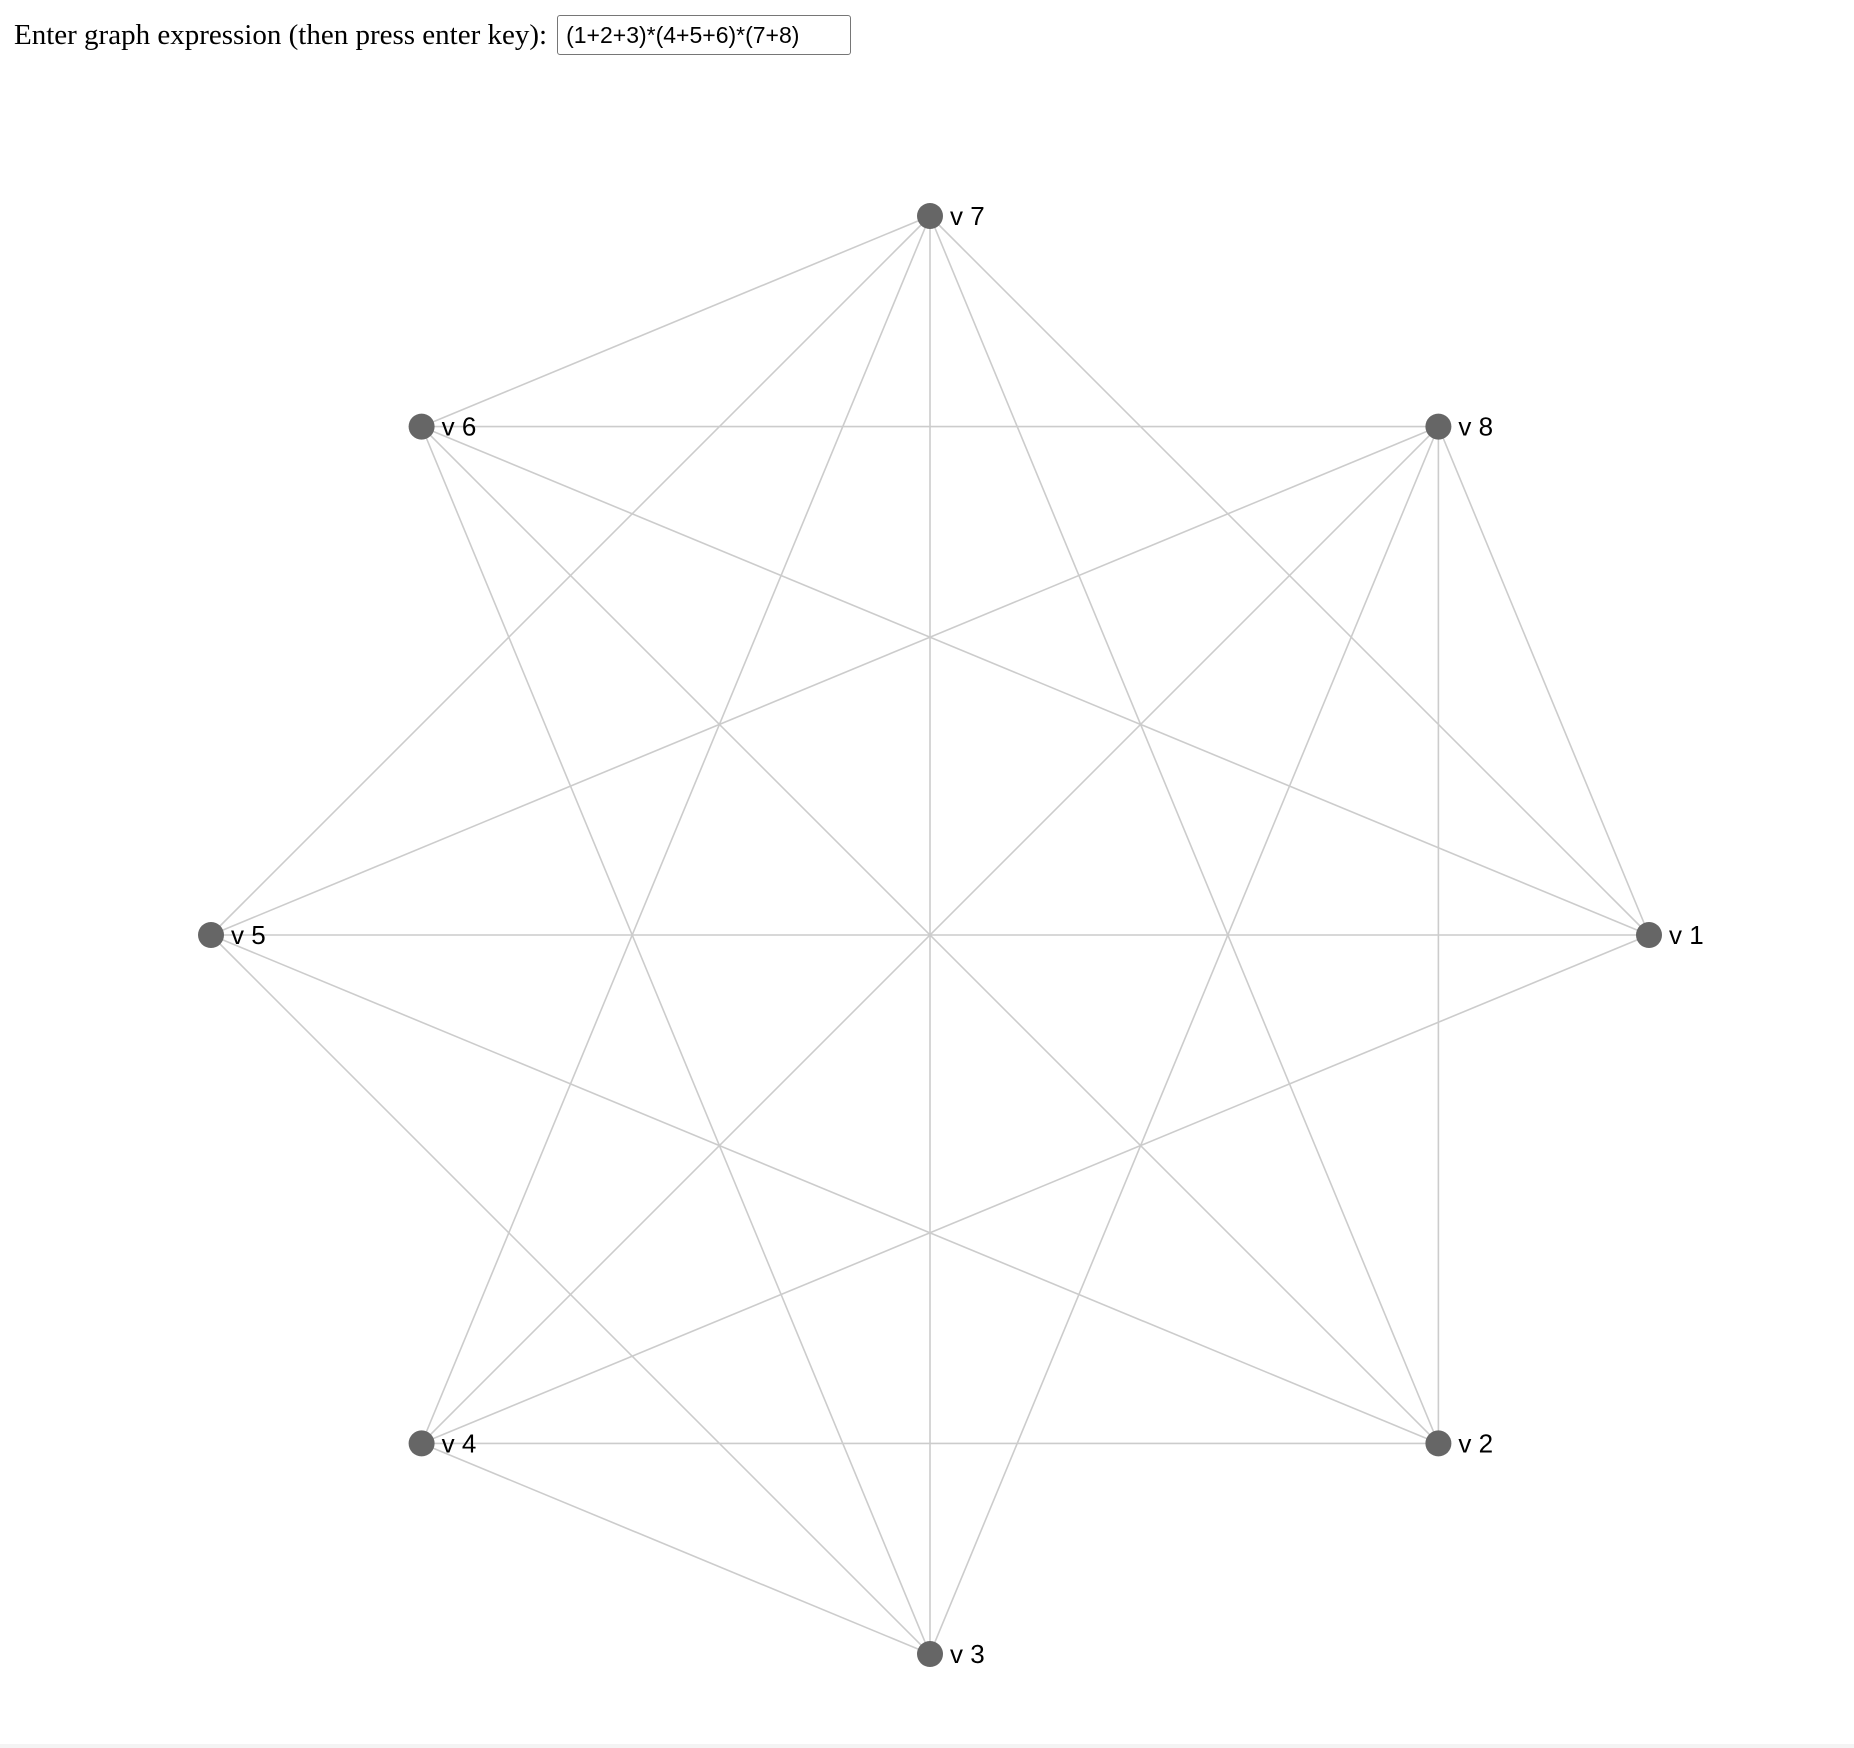  Describe the element at coordinates (930, 1654) in the screenshot. I see `node-v3` at that location.